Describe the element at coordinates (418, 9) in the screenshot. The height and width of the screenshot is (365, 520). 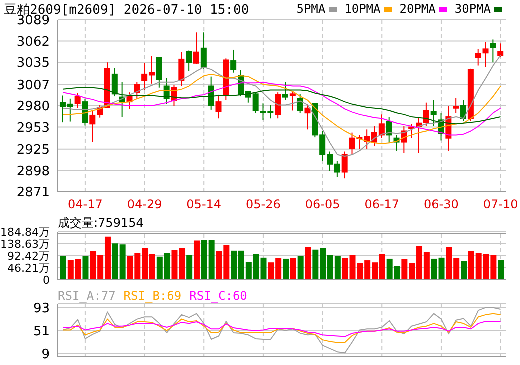
I see `legend-label: 20PMA` at that location.